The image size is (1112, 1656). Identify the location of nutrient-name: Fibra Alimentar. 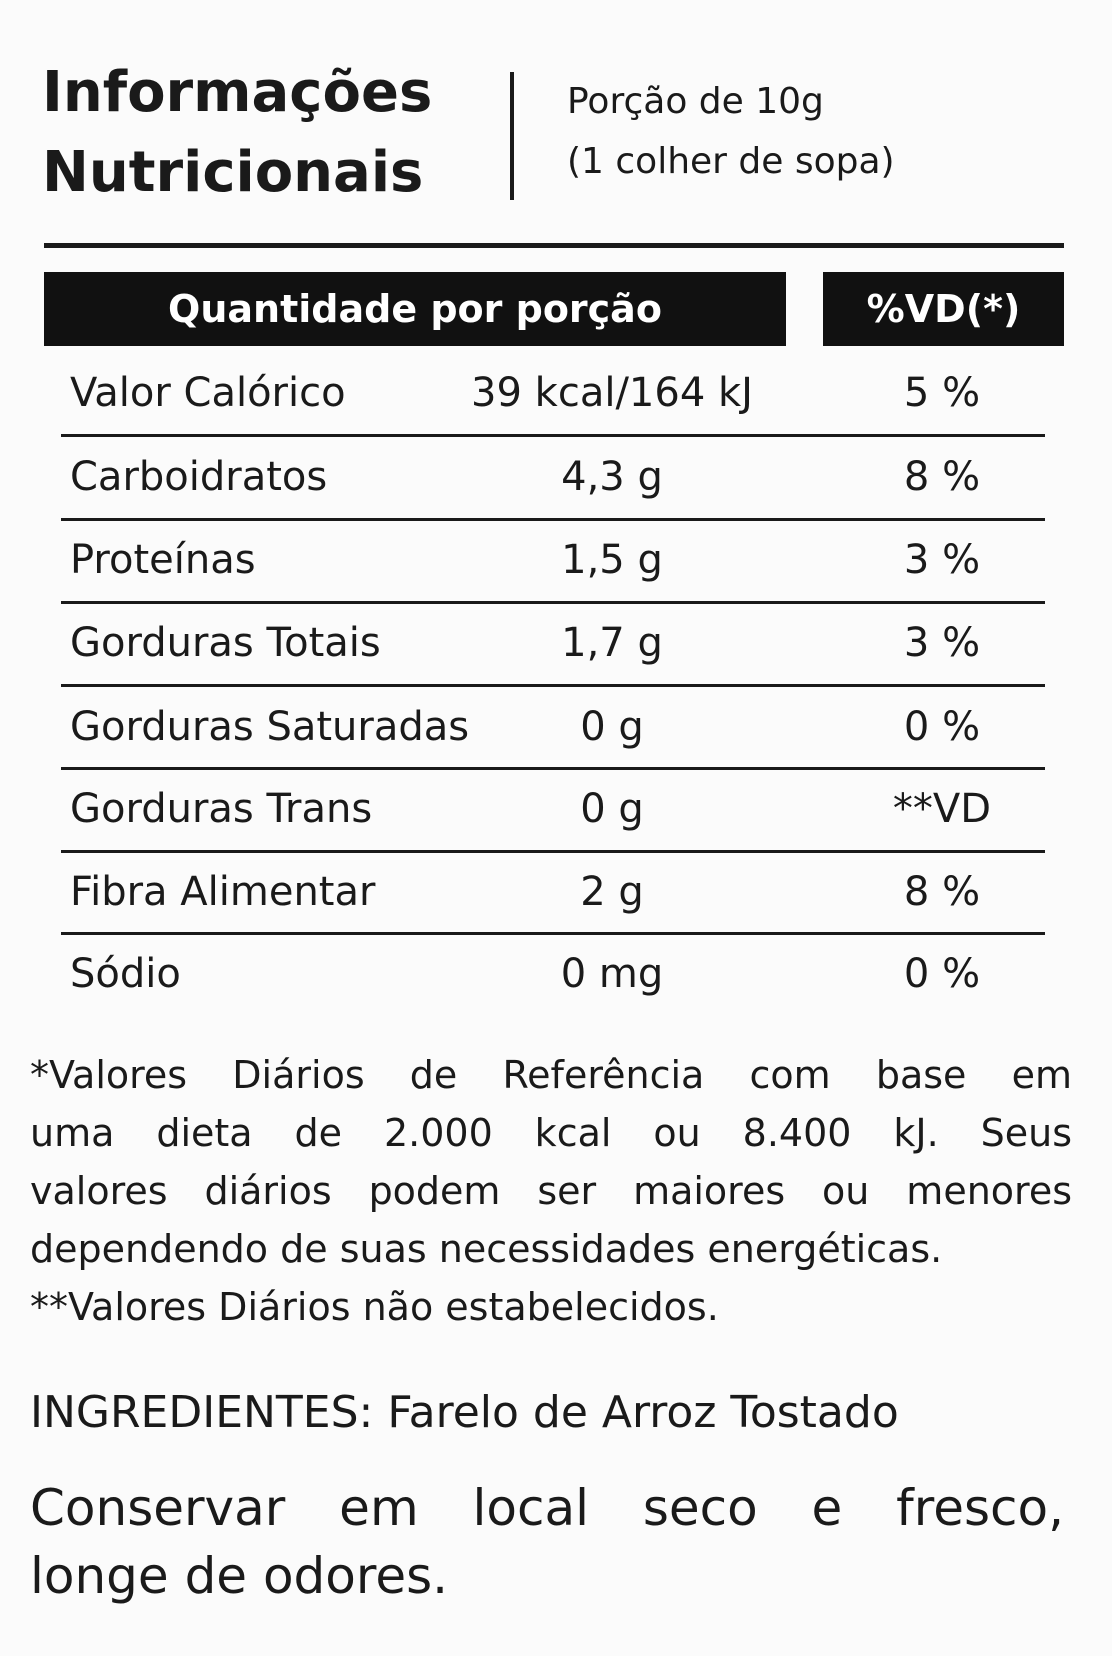
(223, 892).